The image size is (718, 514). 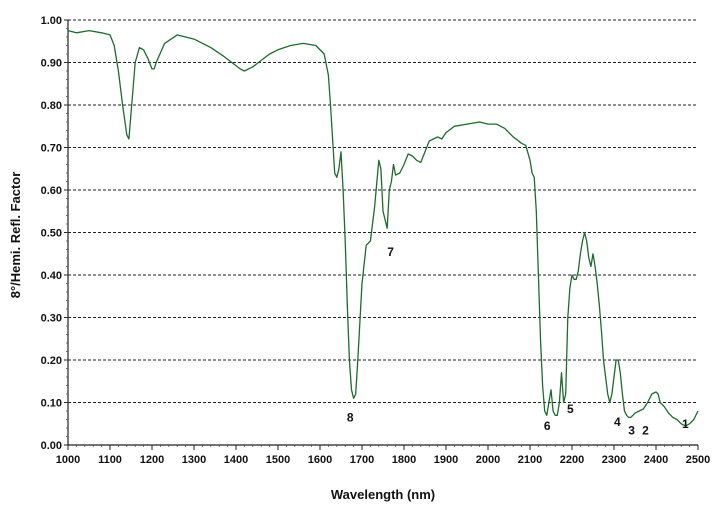 What do you see at coordinates (656, 460) in the screenshot?
I see `x-tick-label: 2400` at bounding box center [656, 460].